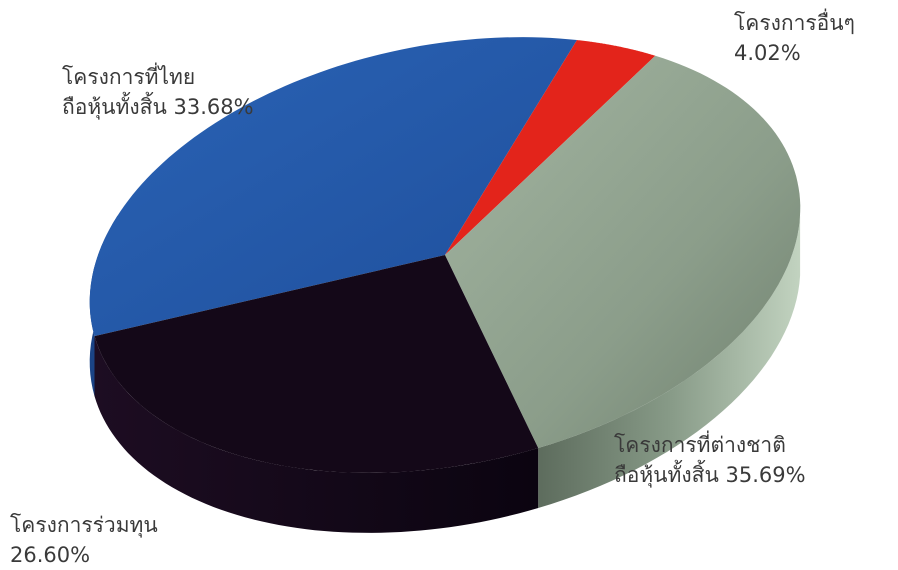 This screenshot has width=898, height=570. What do you see at coordinates (794, 23) in the screenshot?
I see `slice-label-other-line1: โครงการอื่นๆ` at bounding box center [794, 23].